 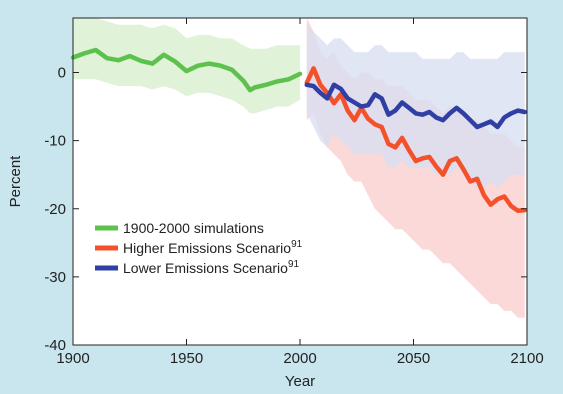 I want to click on y-tick-label: -10, so click(x=55, y=141).